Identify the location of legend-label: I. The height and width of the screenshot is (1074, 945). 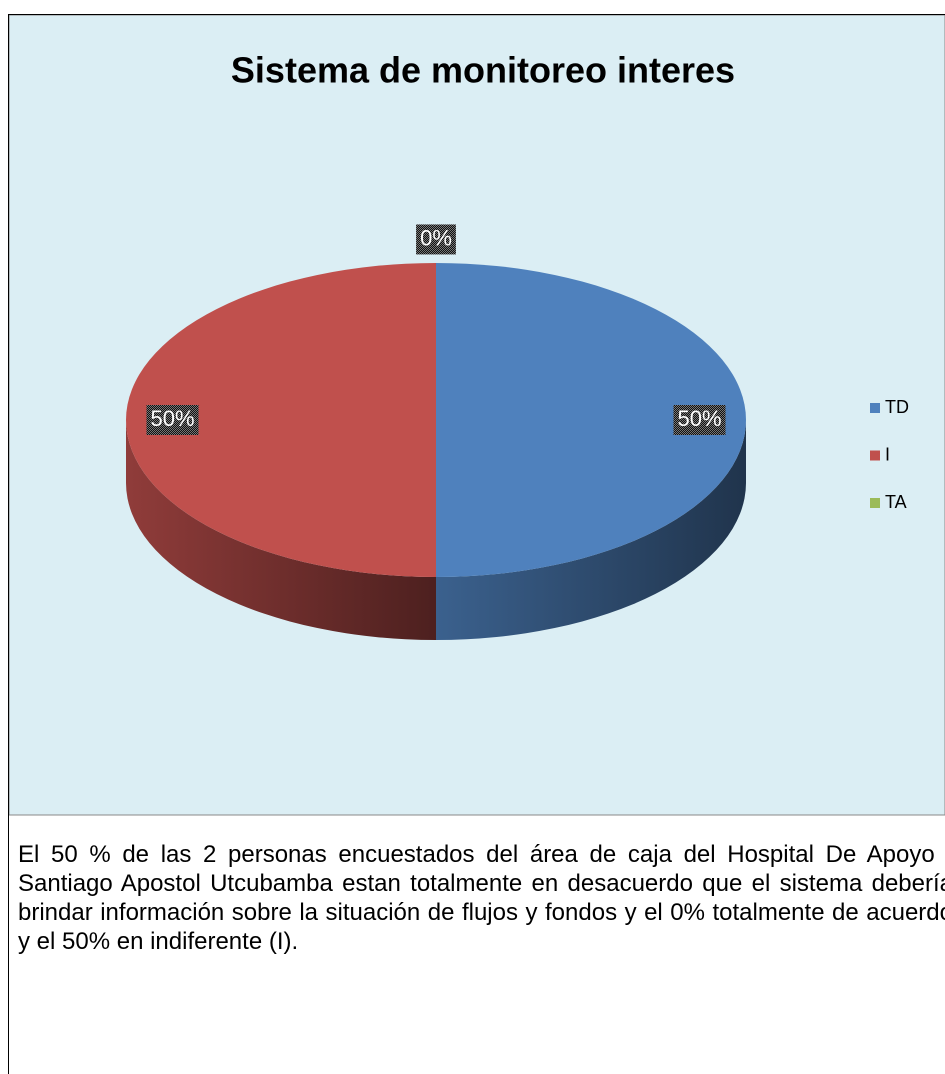
(887, 454).